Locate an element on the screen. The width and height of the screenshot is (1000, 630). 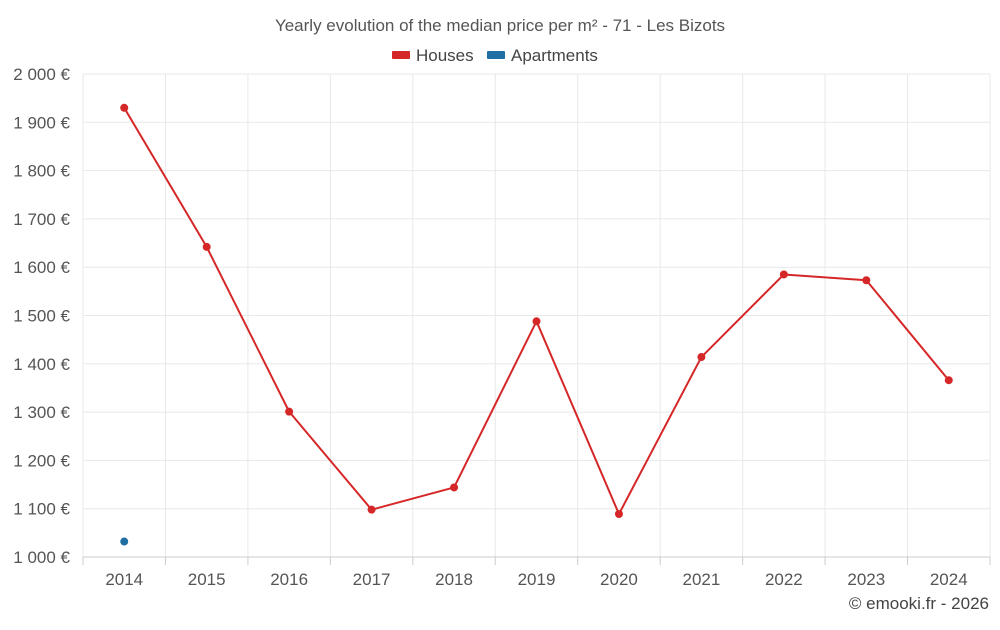
legend: Houses Apartments is located at coordinates (495, 55).